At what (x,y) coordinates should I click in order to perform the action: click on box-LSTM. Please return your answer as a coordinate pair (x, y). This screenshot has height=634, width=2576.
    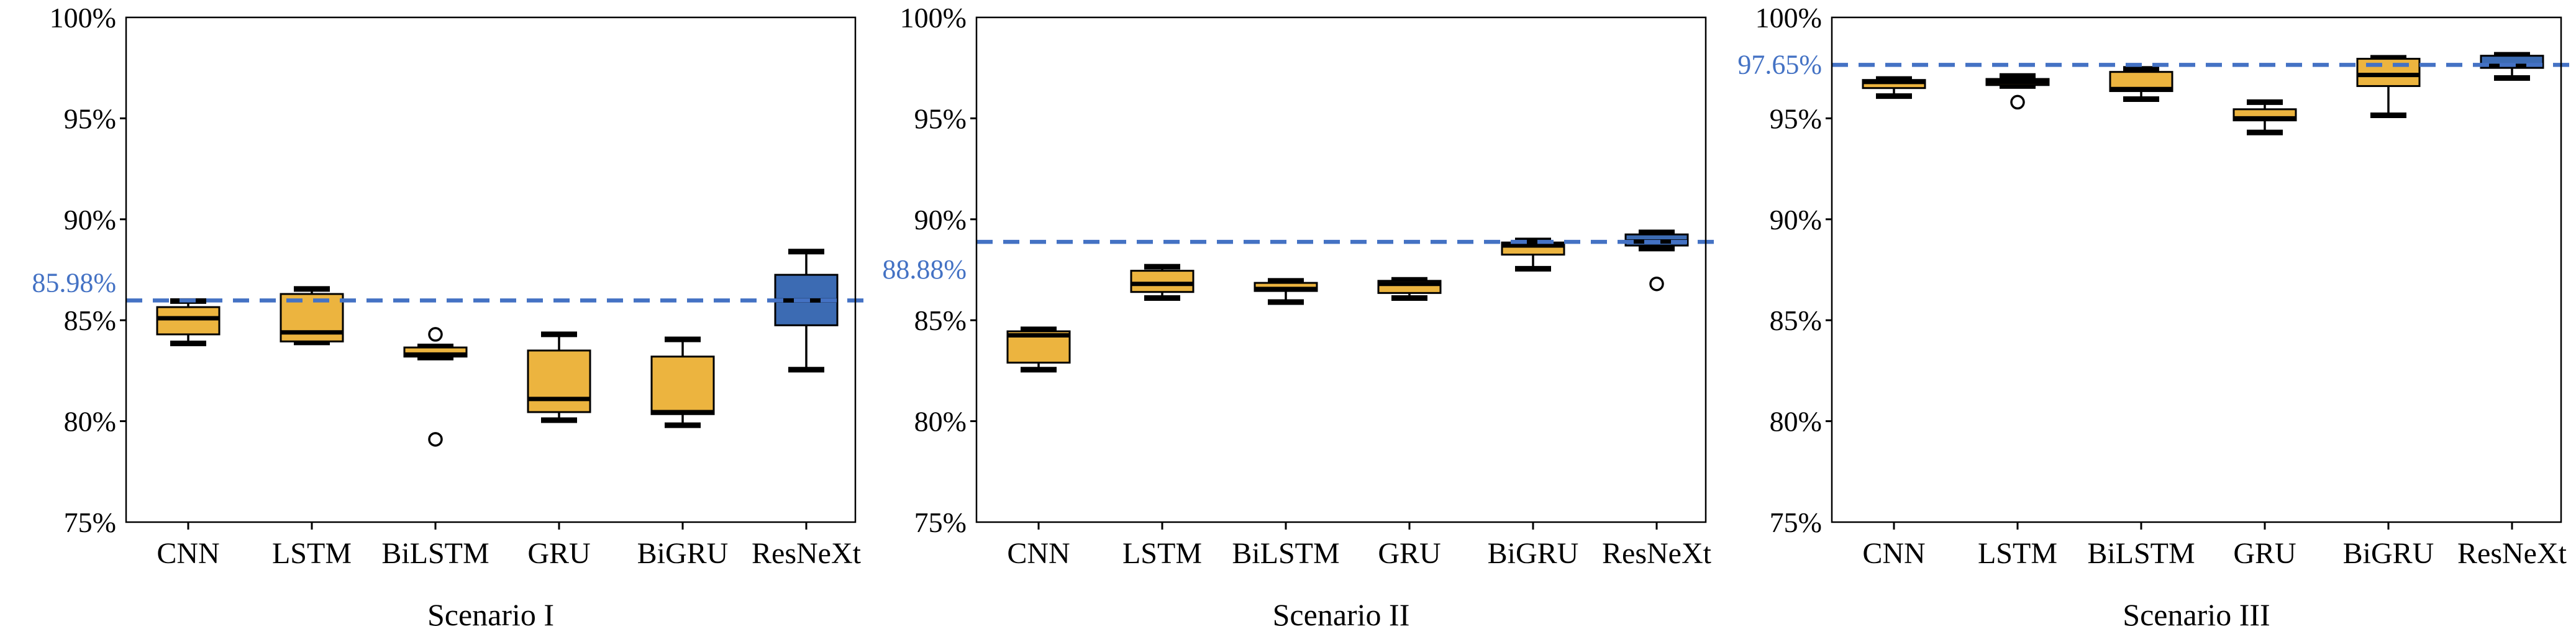
    Looking at the image, I should click on (1162, 281).